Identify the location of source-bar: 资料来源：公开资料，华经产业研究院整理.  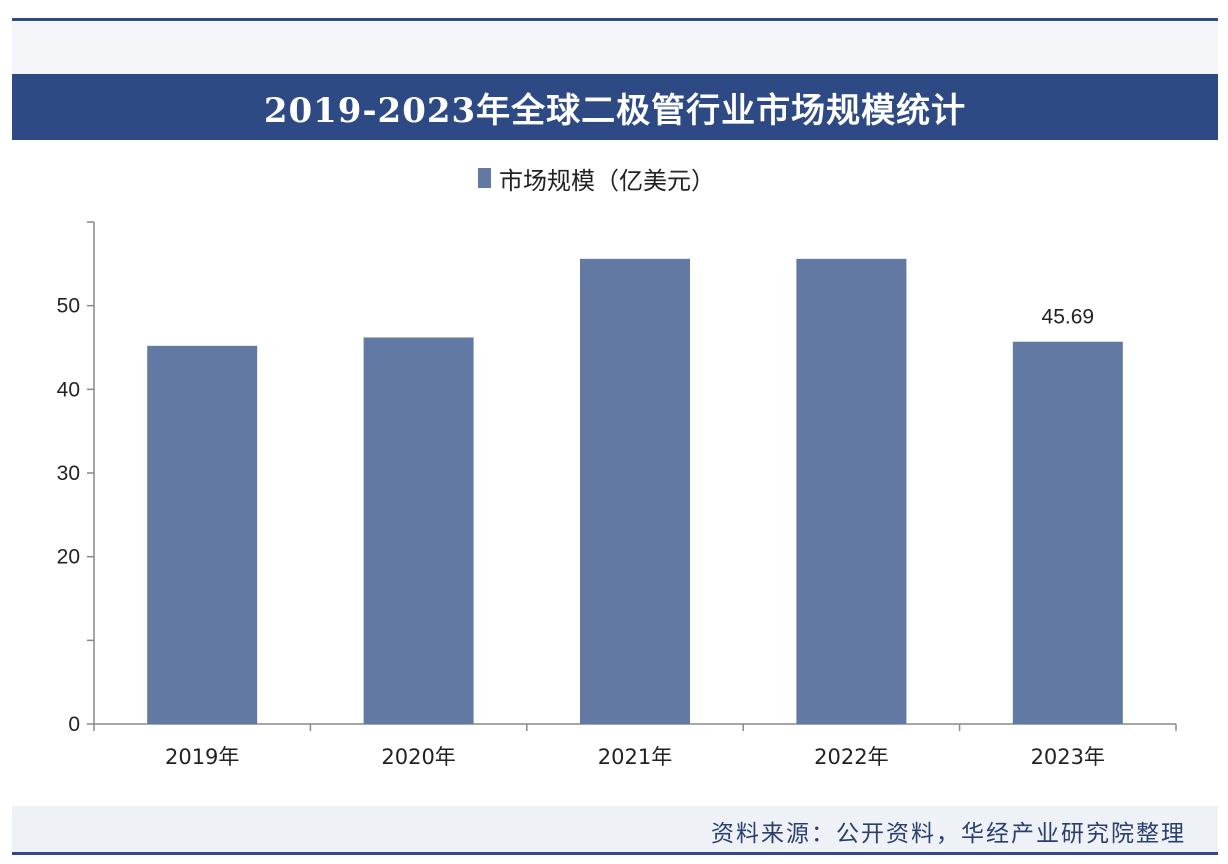
(615, 829).